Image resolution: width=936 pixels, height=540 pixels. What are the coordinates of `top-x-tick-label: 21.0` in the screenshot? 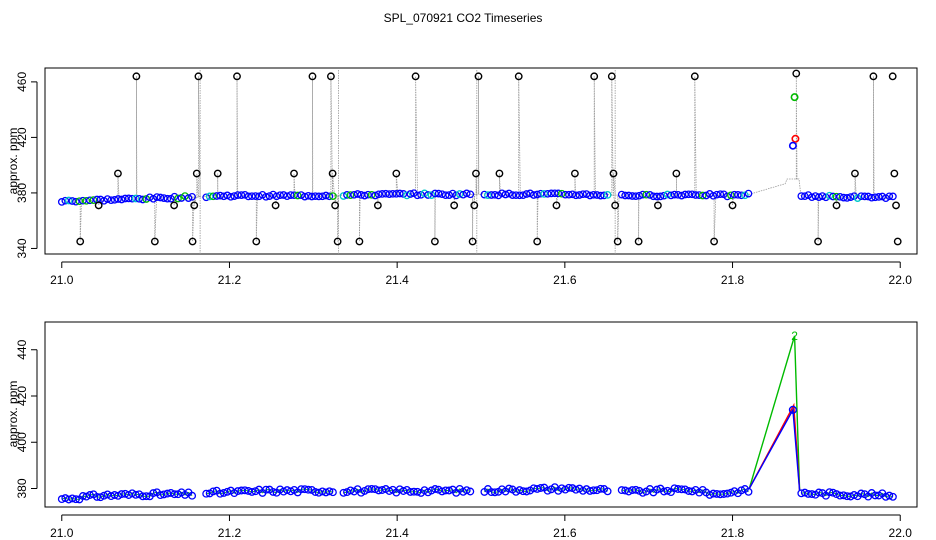 It's located at (62, 280).